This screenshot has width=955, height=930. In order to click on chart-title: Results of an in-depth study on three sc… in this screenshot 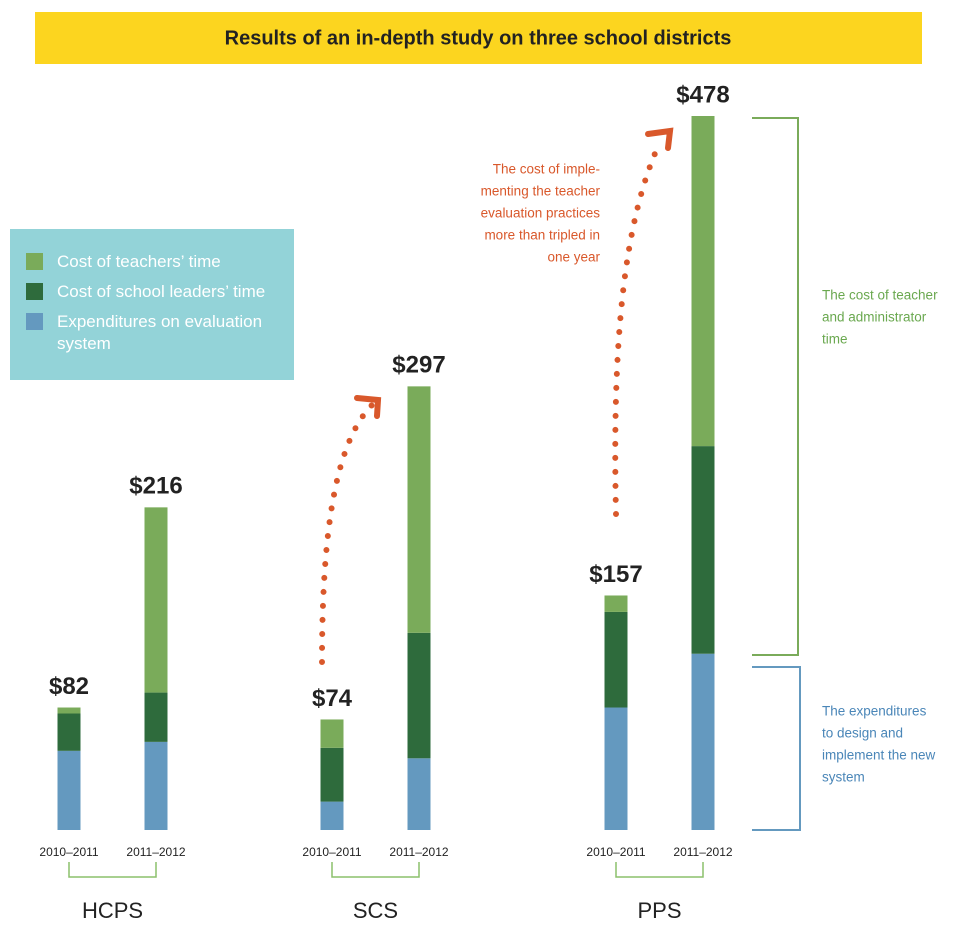, I will do `click(478, 38)`.